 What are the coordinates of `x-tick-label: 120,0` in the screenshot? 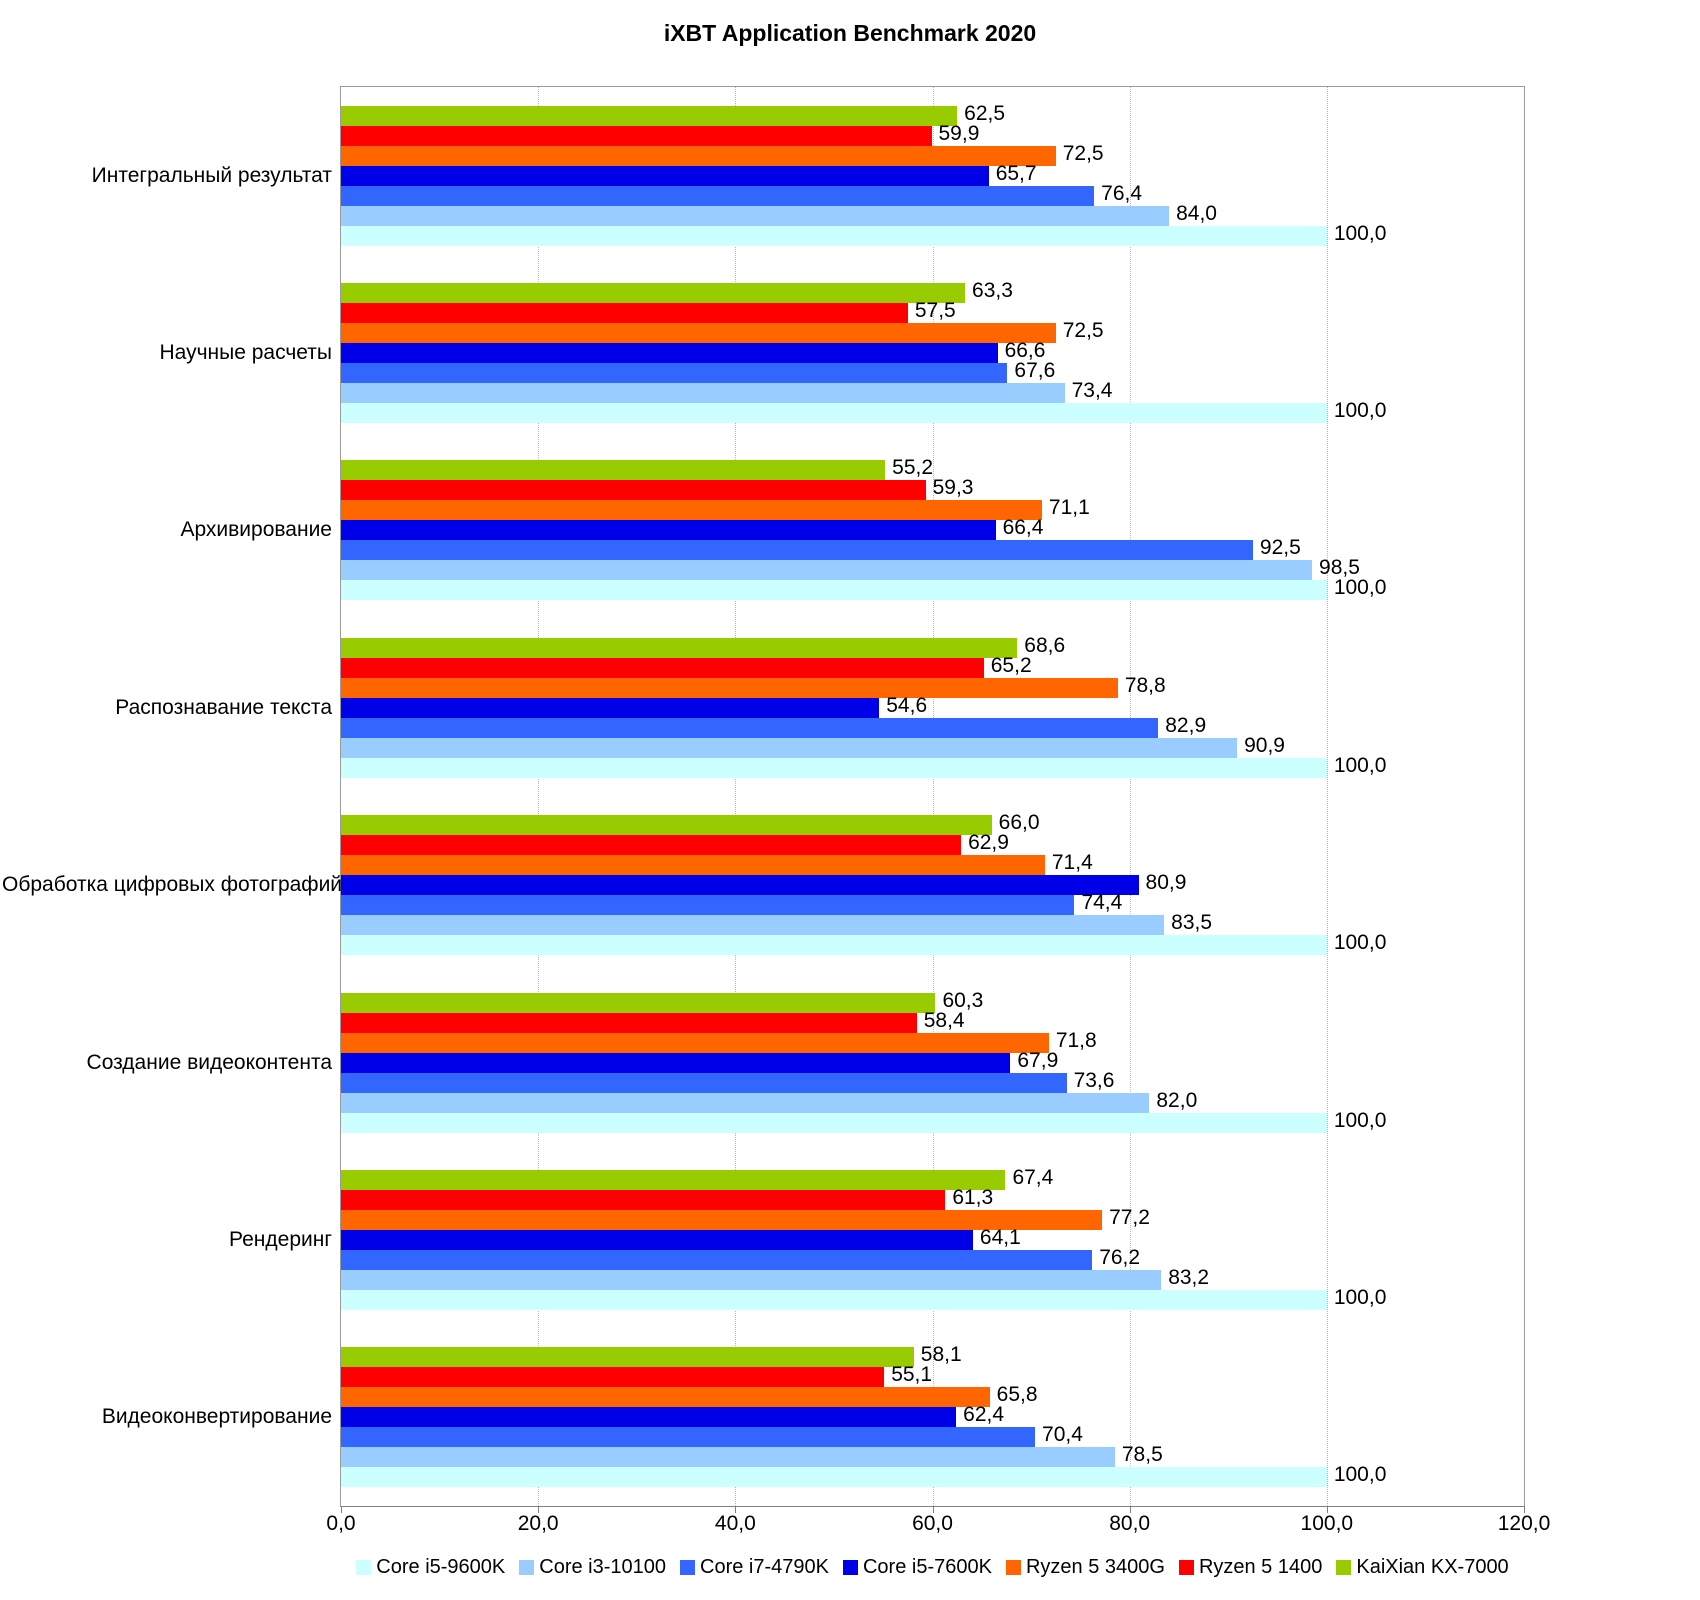 It's located at (1524, 1523).